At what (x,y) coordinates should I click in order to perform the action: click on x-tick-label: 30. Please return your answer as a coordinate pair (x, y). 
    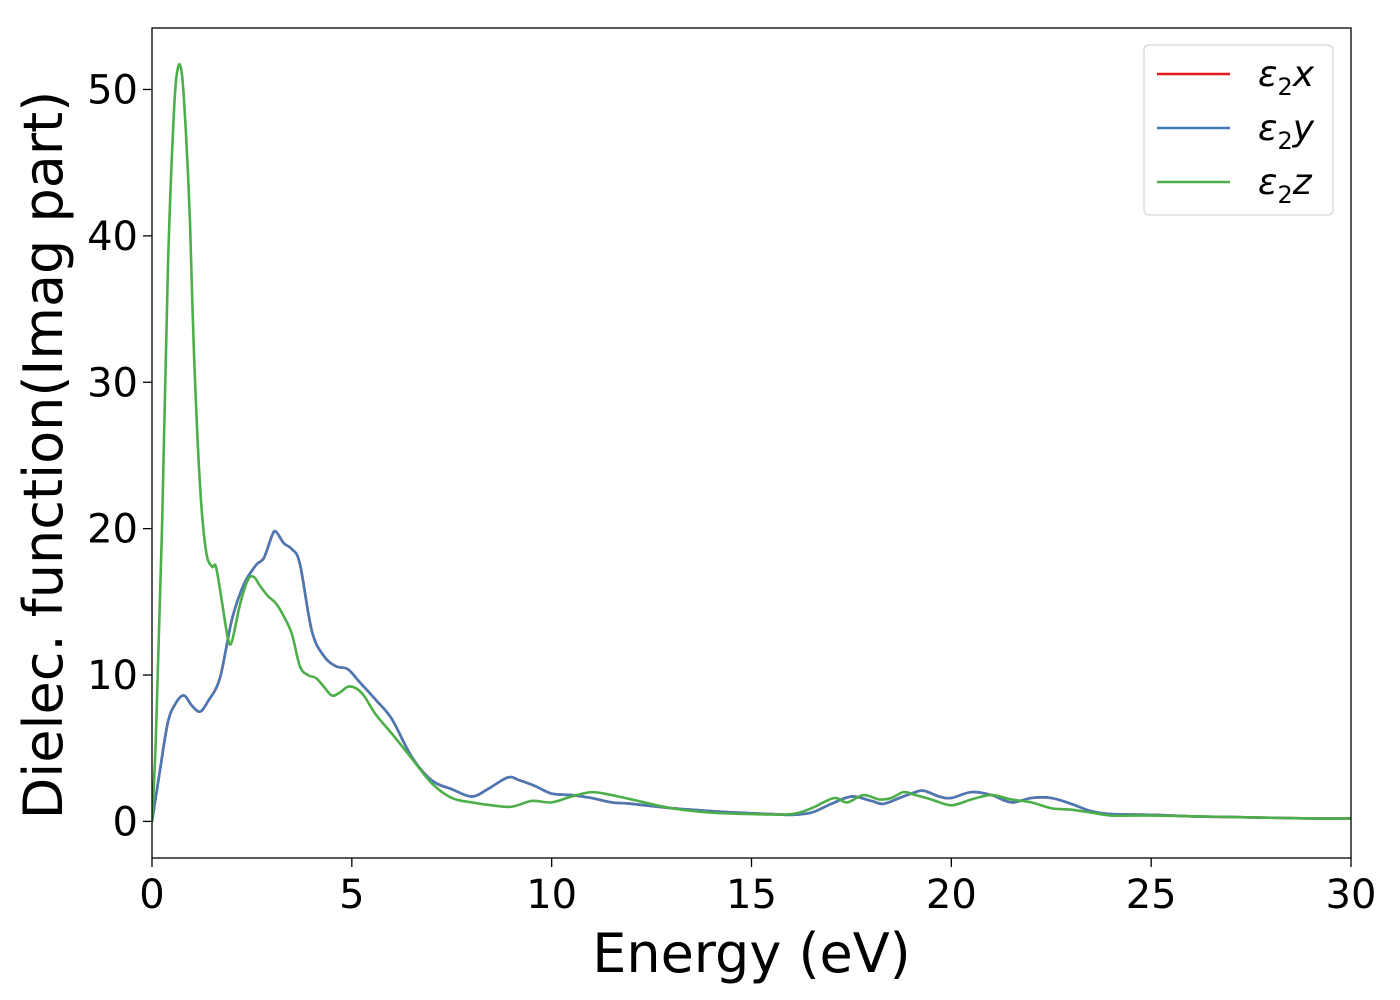
    Looking at the image, I should click on (1351, 895).